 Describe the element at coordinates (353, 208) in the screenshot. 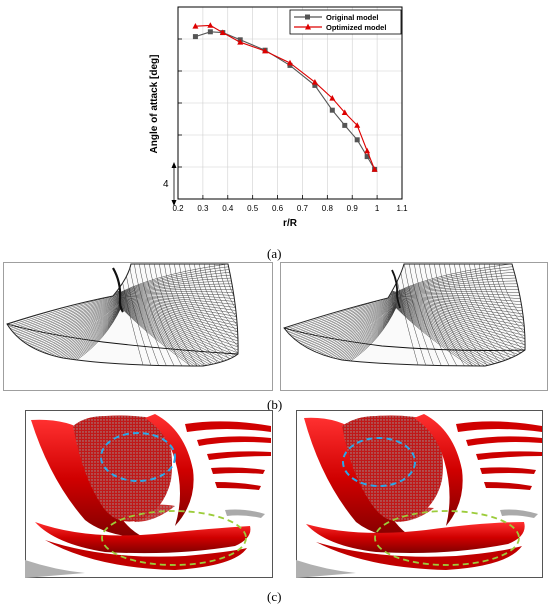

I see `x-tick-label: 0.9` at that location.